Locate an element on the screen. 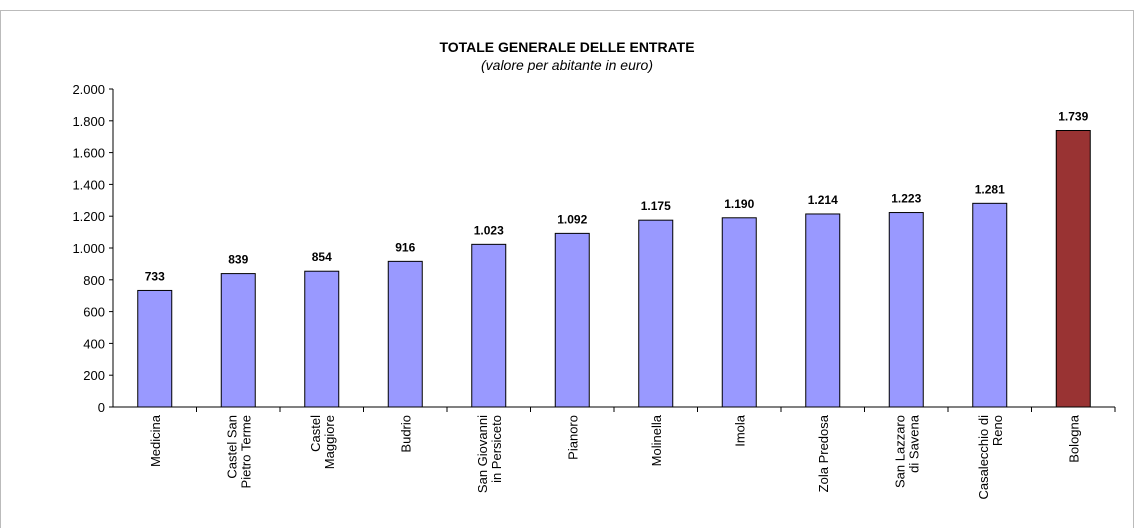 The width and height of the screenshot is (1135, 528). x-tick-label: Budrio is located at coordinates (405, 434).